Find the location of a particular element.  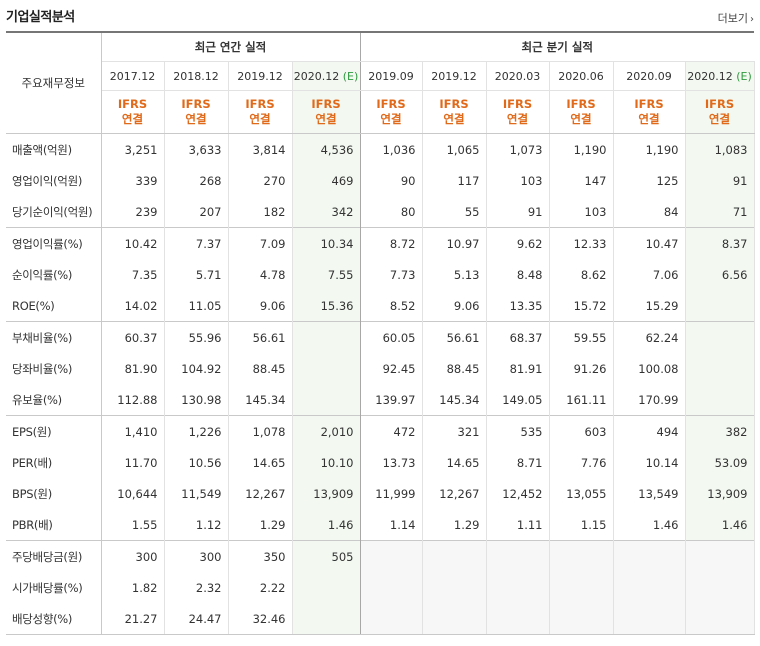

table-cell: 505 is located at coordinates (326, 556).